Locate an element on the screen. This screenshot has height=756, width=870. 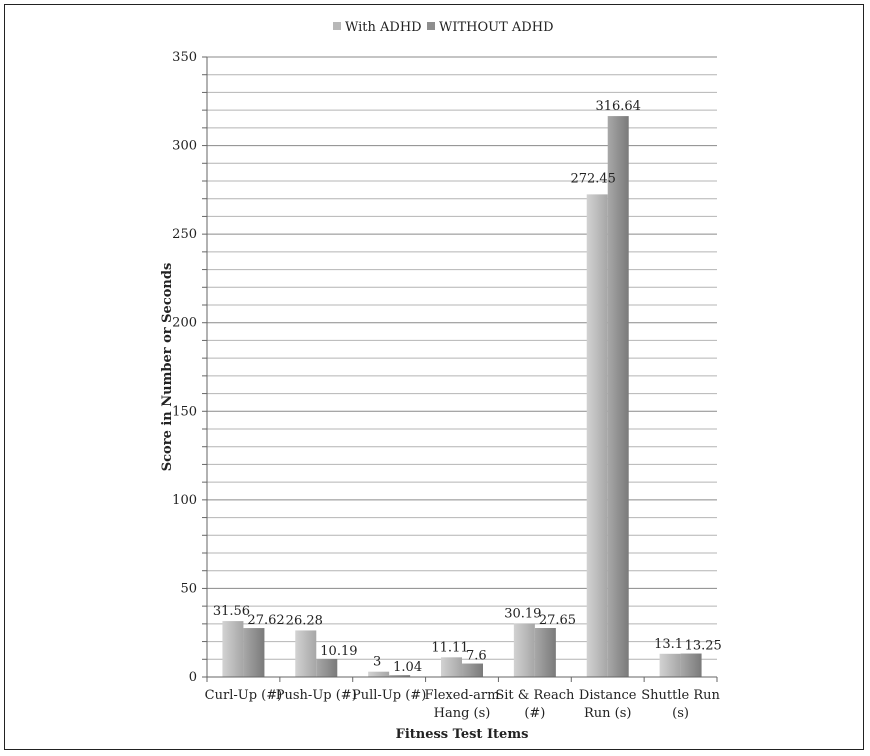
data-label: 27.62 is located at coordinates (265, 620).